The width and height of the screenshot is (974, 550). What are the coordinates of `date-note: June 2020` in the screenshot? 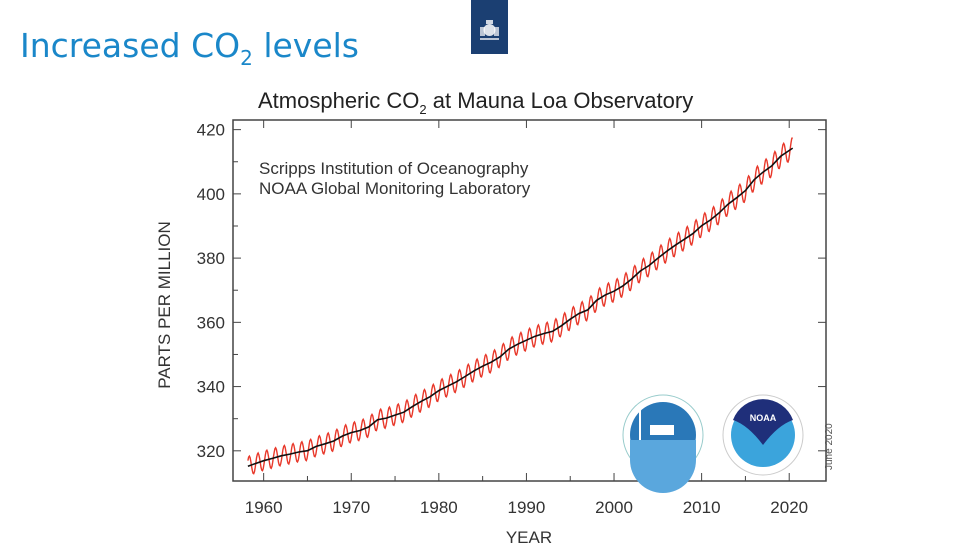 It's located at (829, 446).